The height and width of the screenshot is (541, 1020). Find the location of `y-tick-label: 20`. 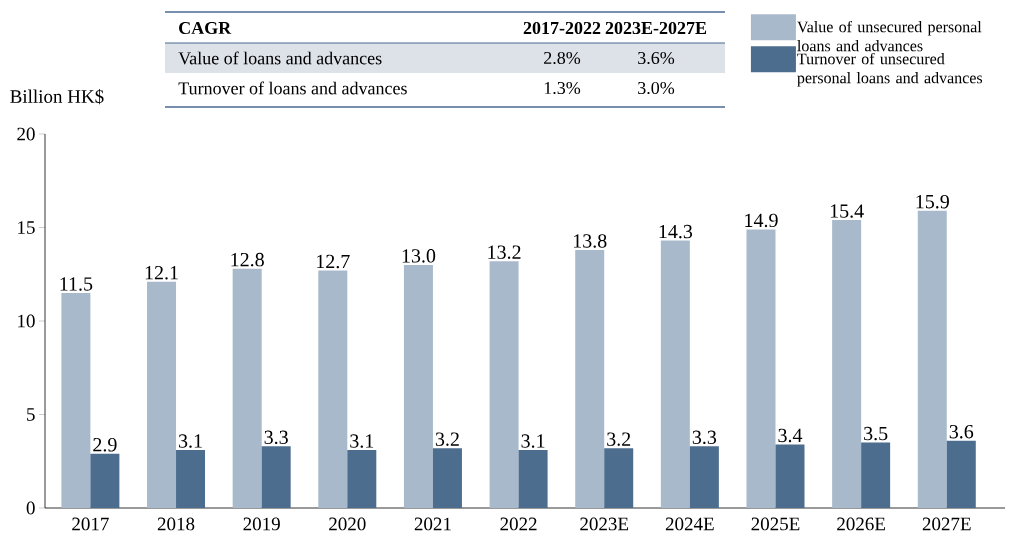

y-tick-label: 20 is located at coordinates (26, 134).